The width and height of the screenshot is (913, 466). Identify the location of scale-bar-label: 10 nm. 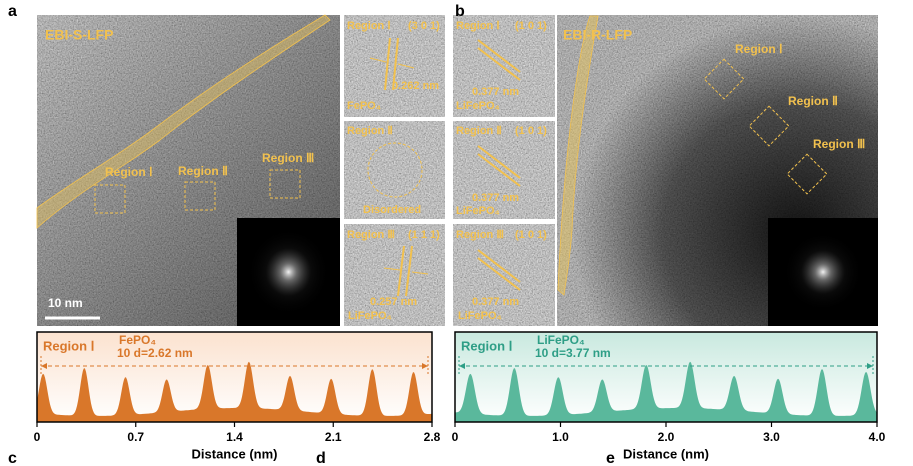
(65, 303).